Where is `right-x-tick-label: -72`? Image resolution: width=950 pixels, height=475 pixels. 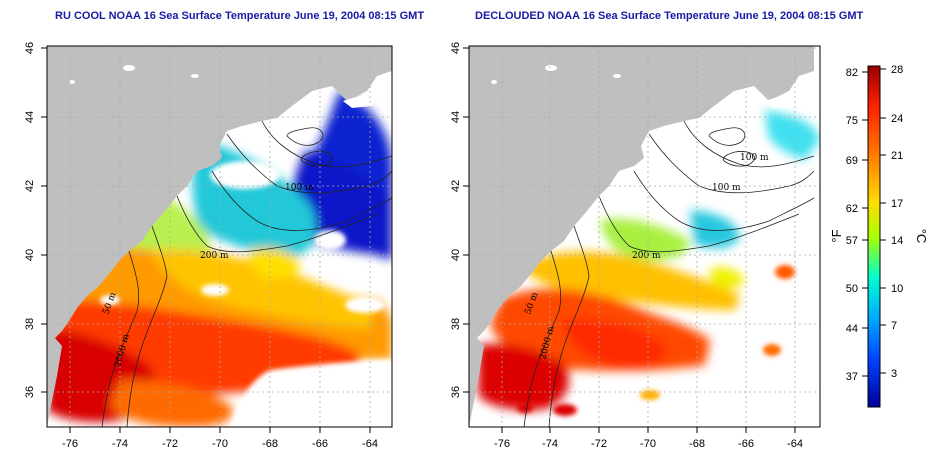
right-x-tick-label: -72 is located at coordinates (599, 444).